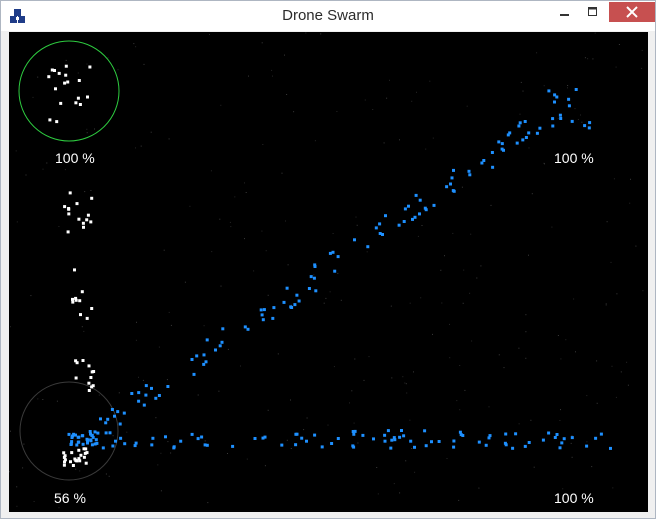 This screenshot has width=656, height=519. Describe the element at coordinates (565, 12) in the screenshot. I see `minimize-button` at that location.